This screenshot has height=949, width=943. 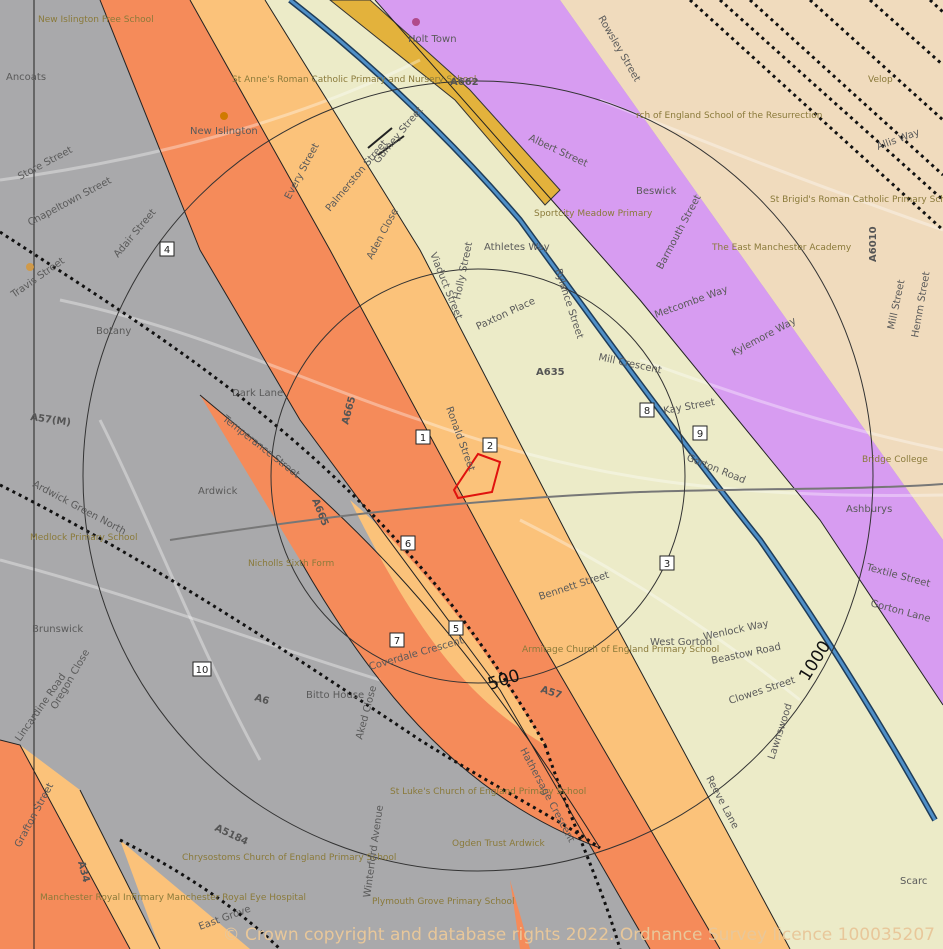 I want to click on marker-2: 2, so click(x=490, y=445).